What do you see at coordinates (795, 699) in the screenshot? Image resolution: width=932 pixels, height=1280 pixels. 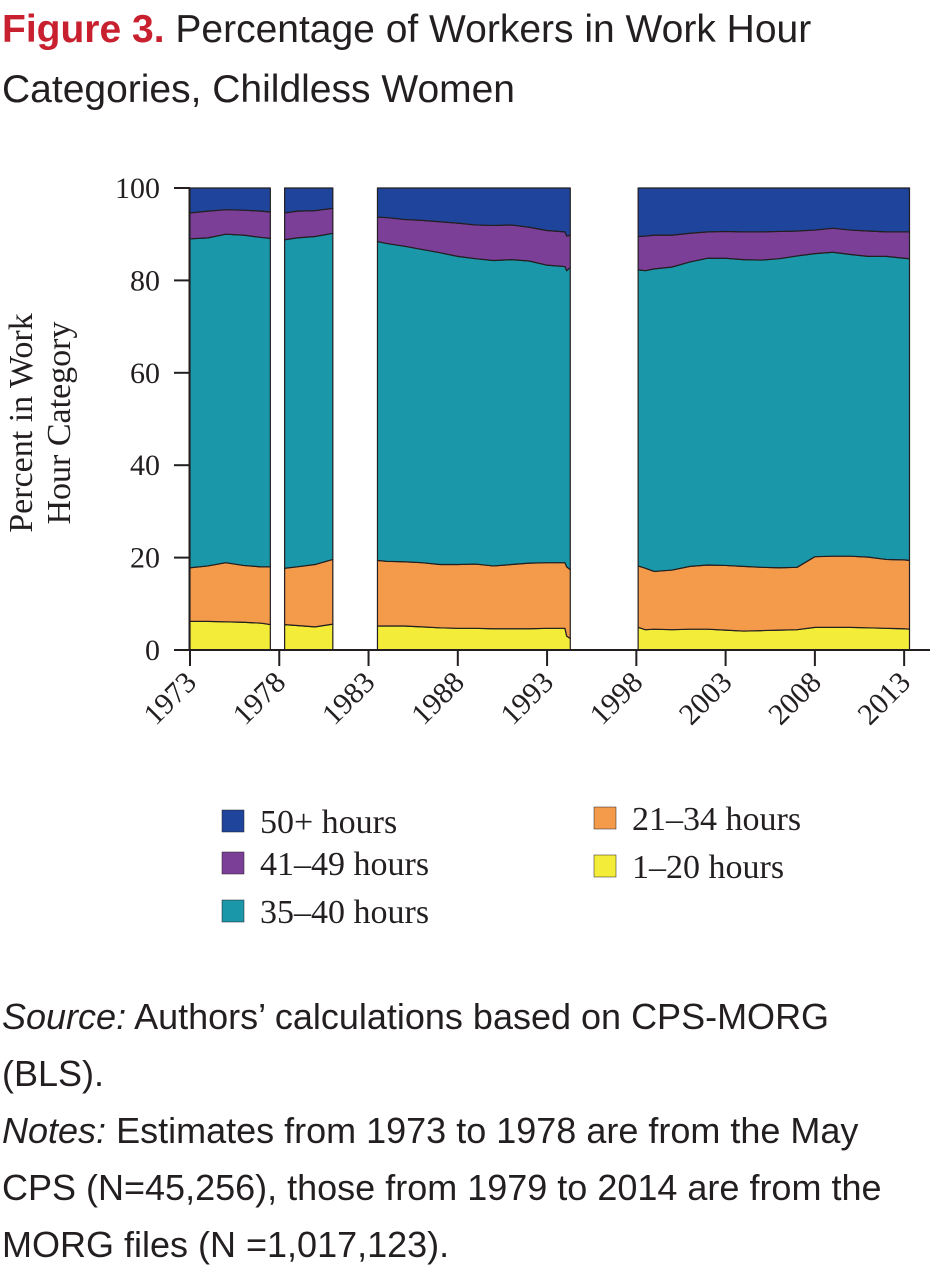 I see `x-tick-label: 2008` at bounding box center [795, 699].